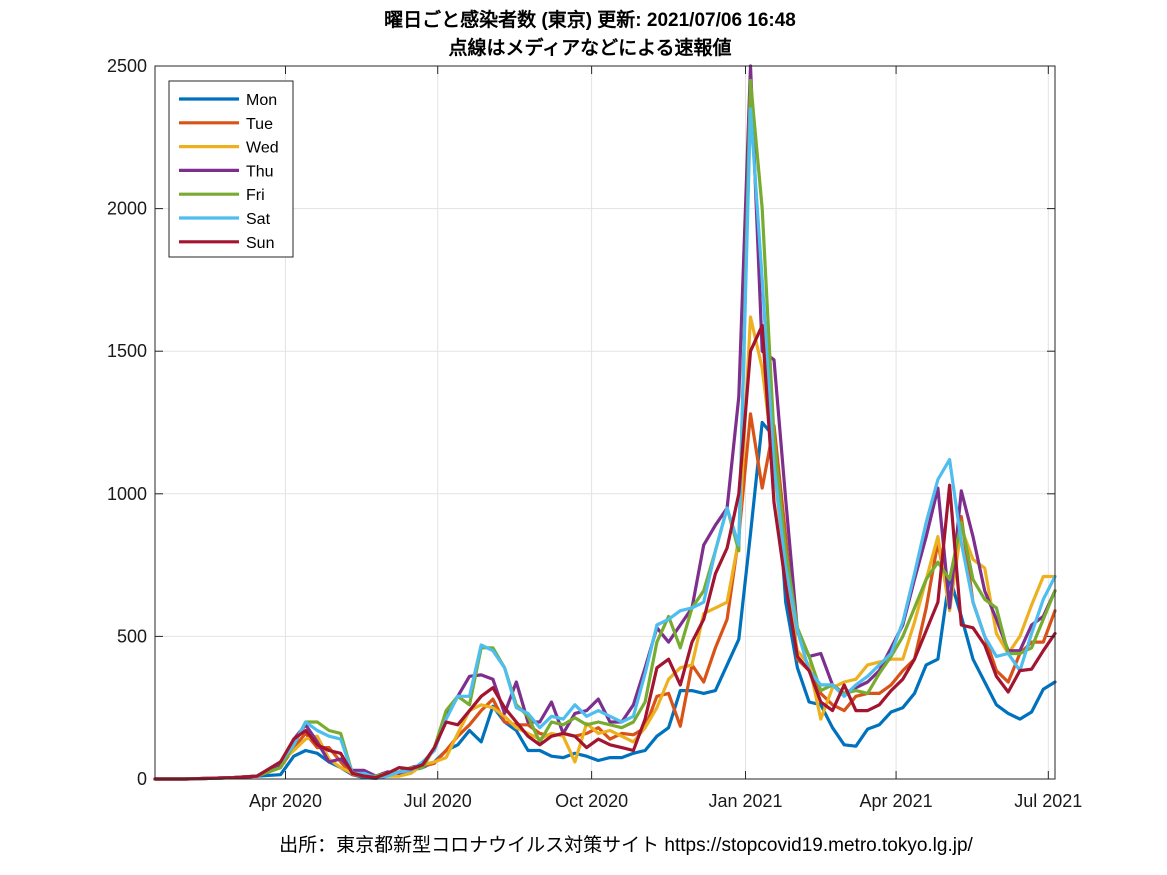 The image size is (1167, 875). Describe the element at coordinates (745, 801) in the screenshot. I see `x-tick-label: Jan 2021` at that location.